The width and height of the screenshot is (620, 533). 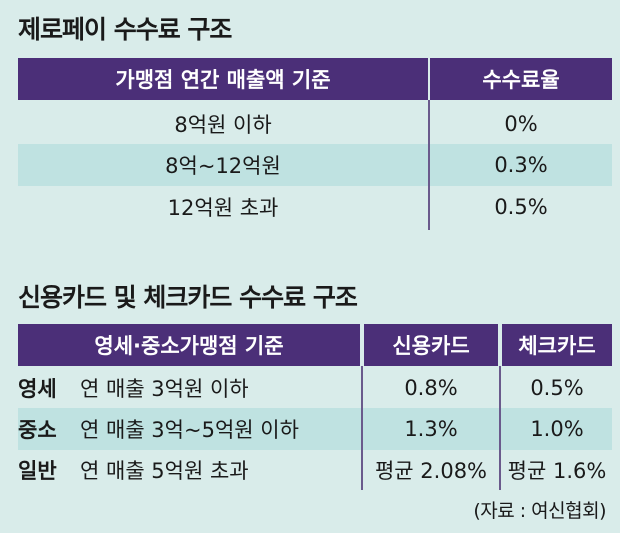 What do you see at coordinates (37, 430) in the screenshot?
I see `cards-row-type: 중소` at bounding box center [37, 430].